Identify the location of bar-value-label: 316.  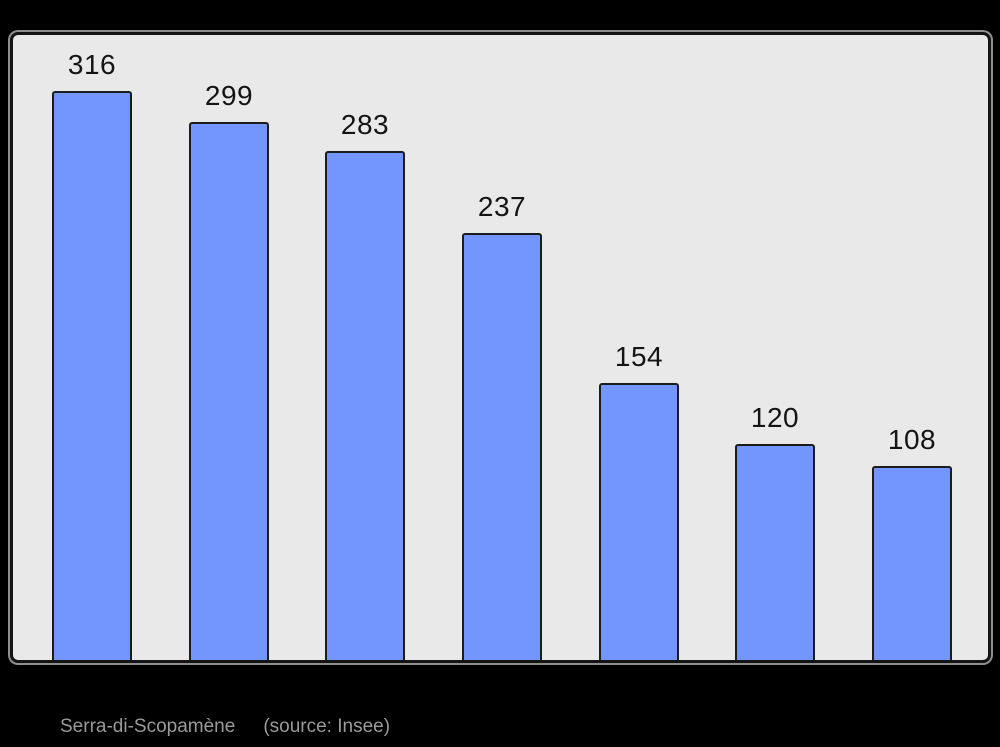
(92, 64).